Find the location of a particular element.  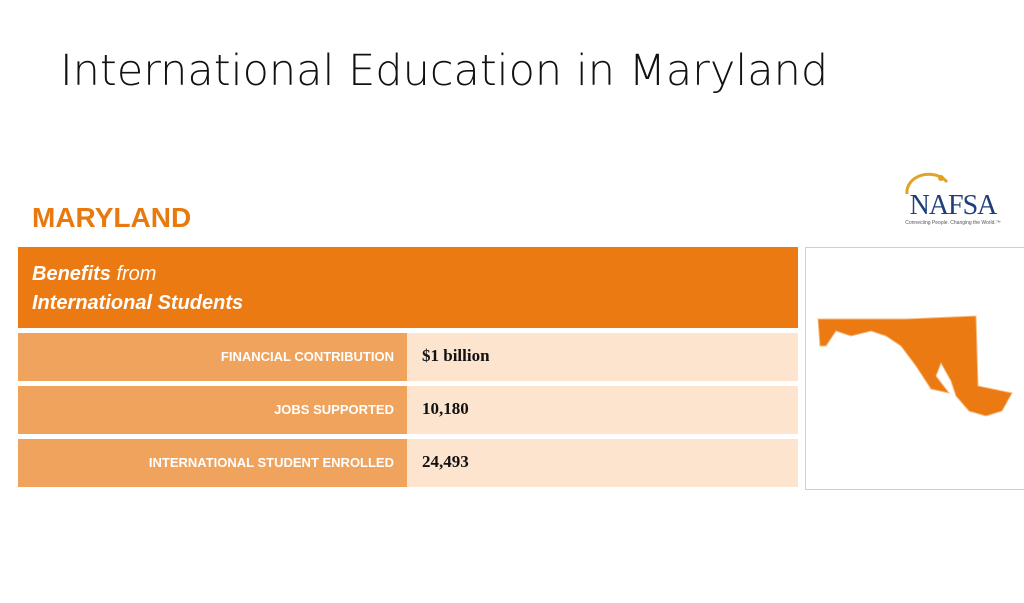

heading-bold: Benefits is located at coordinates (71, 274).